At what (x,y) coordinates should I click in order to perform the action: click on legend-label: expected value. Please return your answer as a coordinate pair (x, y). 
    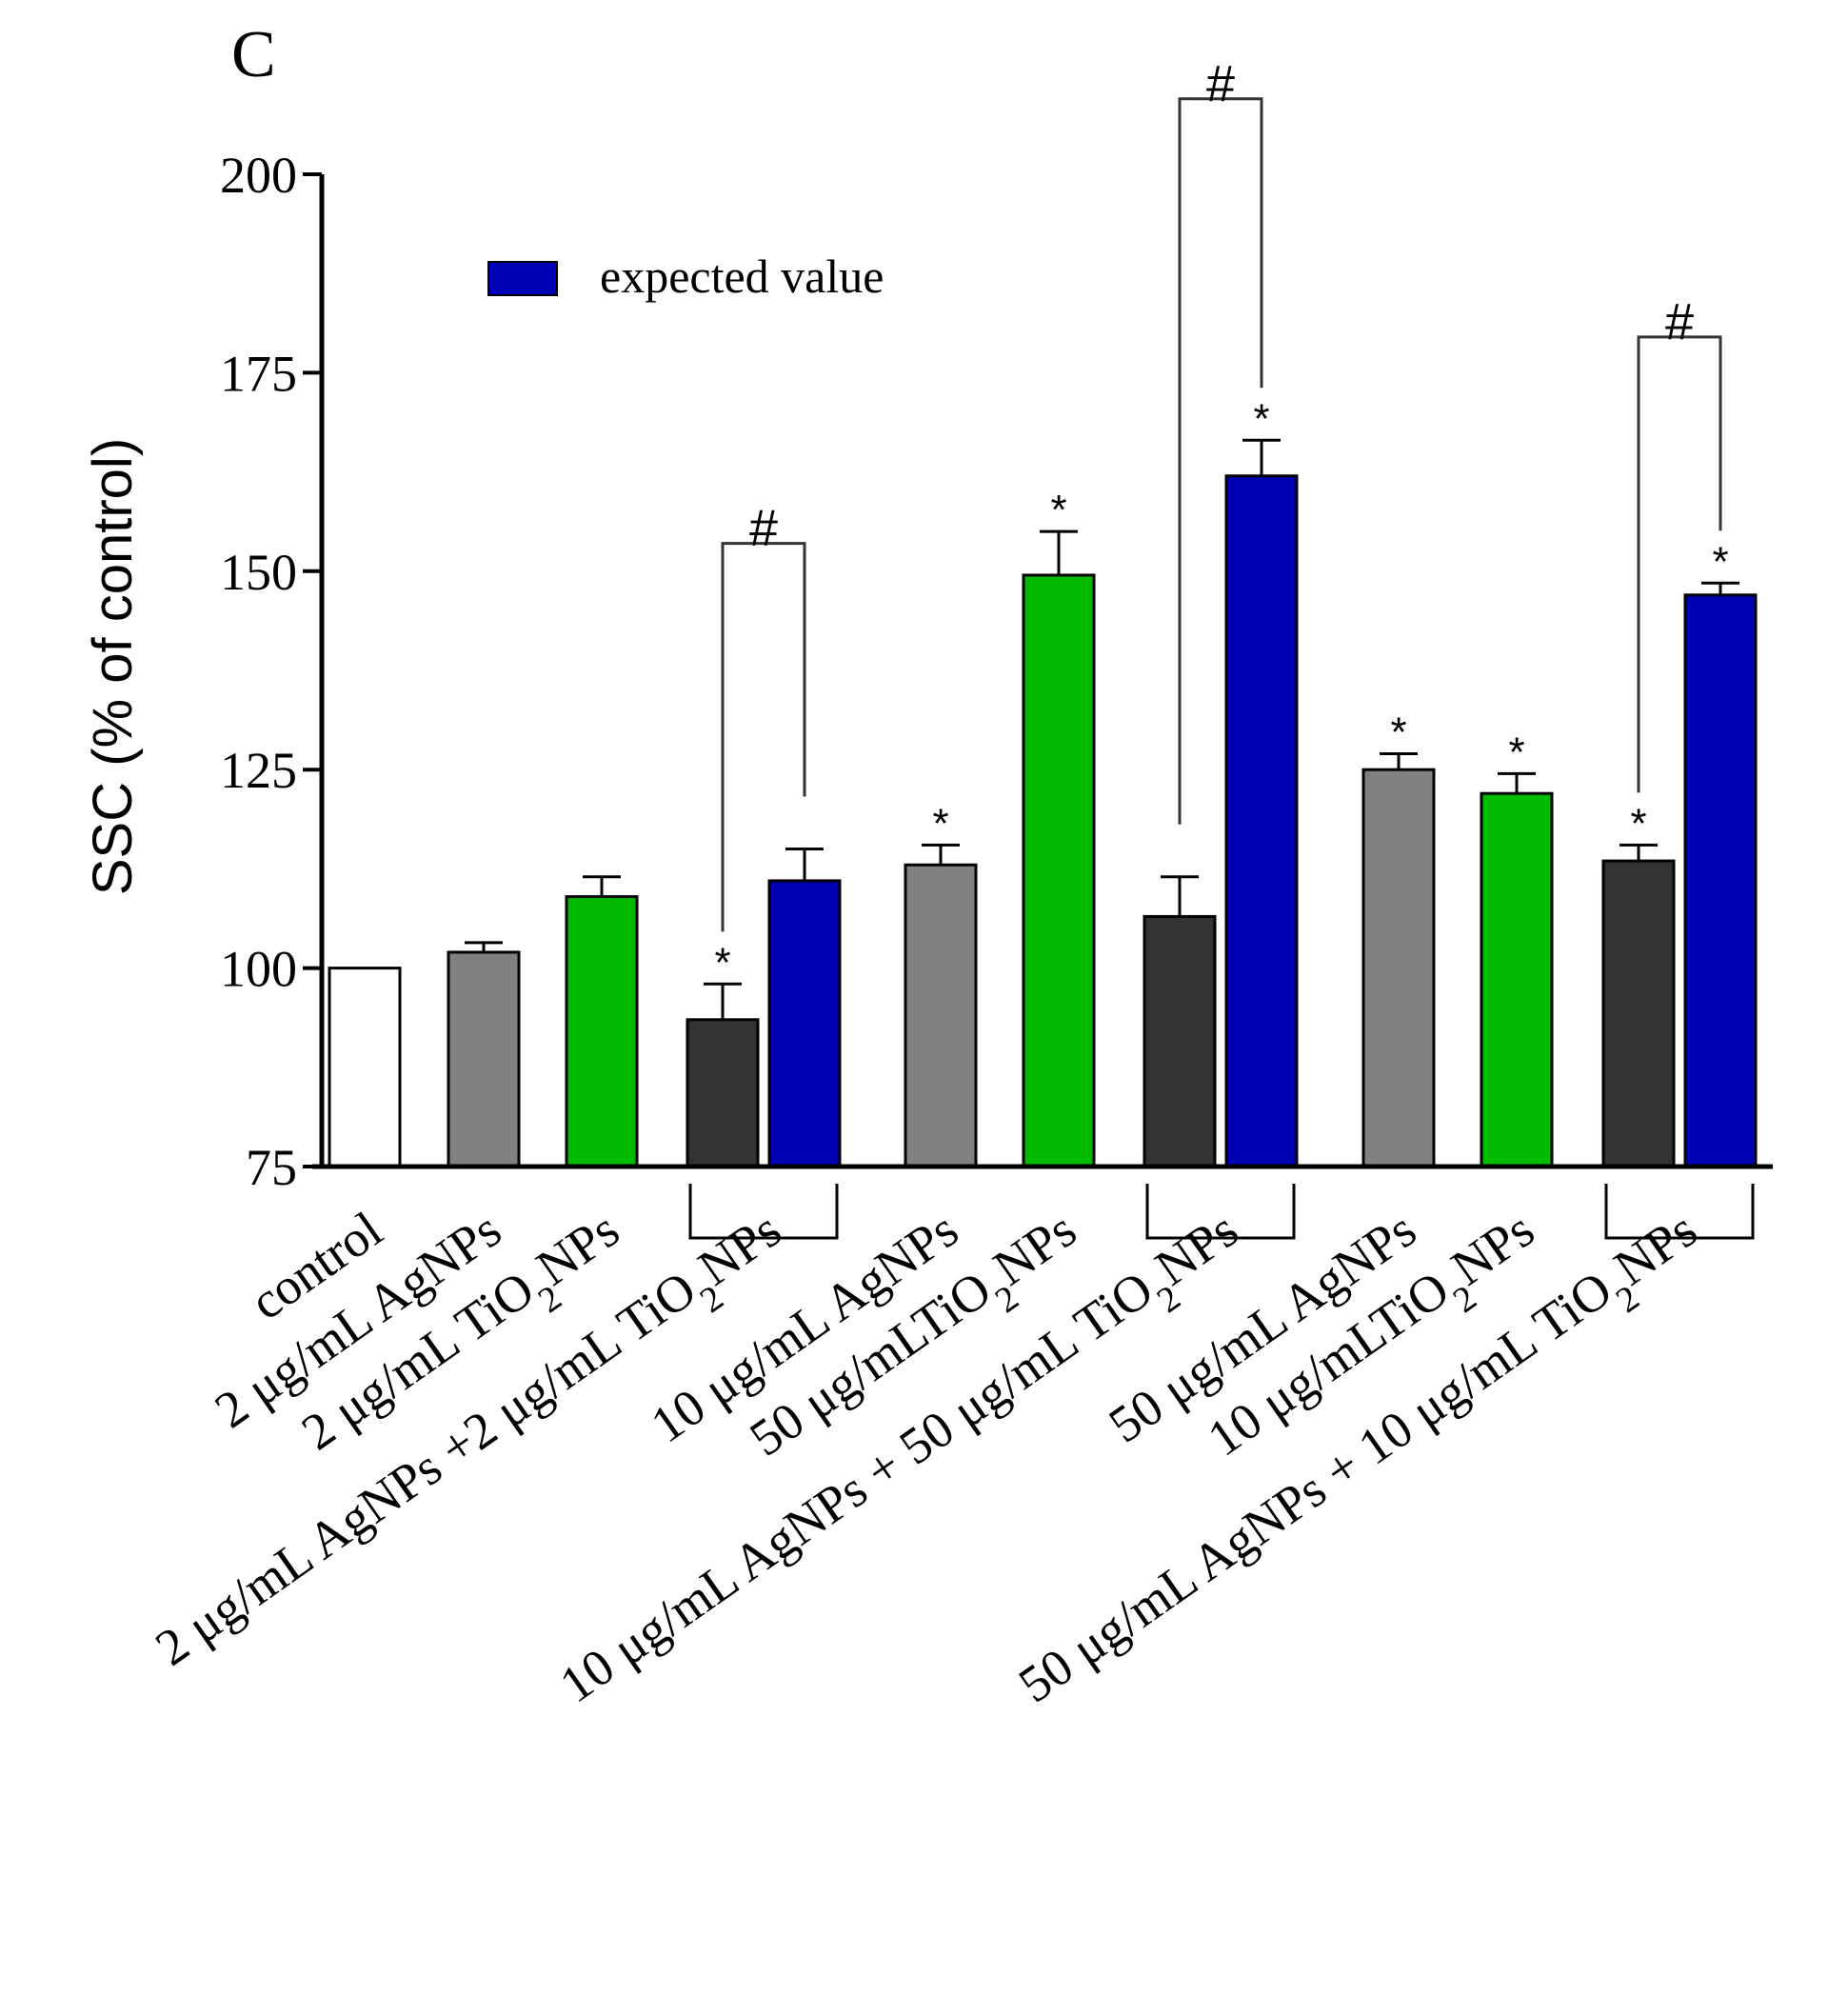
    Looking at the image, I should click on (742, 276).